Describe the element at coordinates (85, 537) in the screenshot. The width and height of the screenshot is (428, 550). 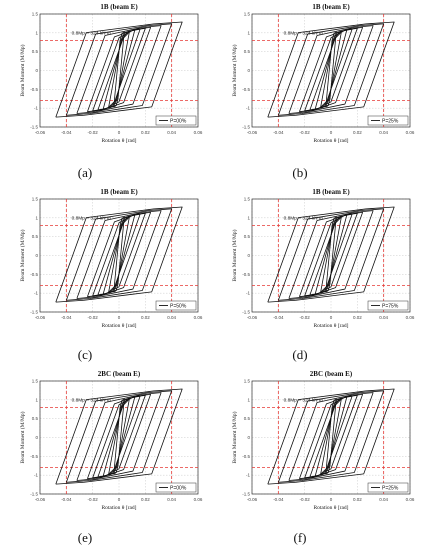
I see `panel-caption-e: (e)` at that location.